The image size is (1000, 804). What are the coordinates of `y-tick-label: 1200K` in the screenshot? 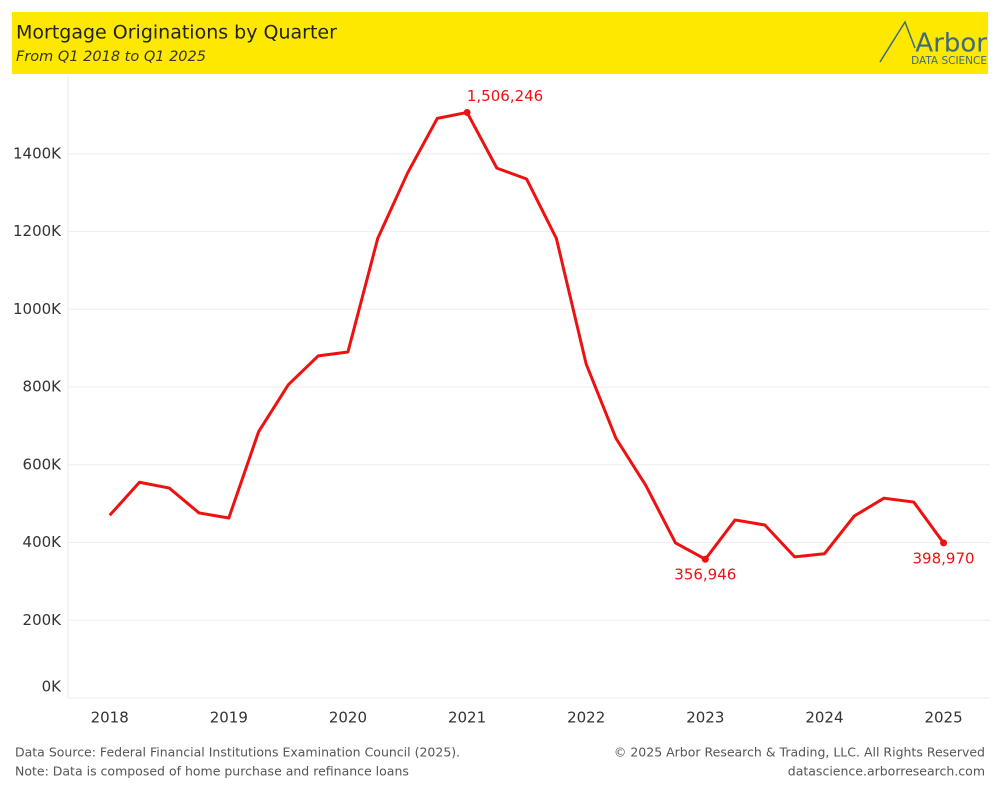 It's located at (37, 231).